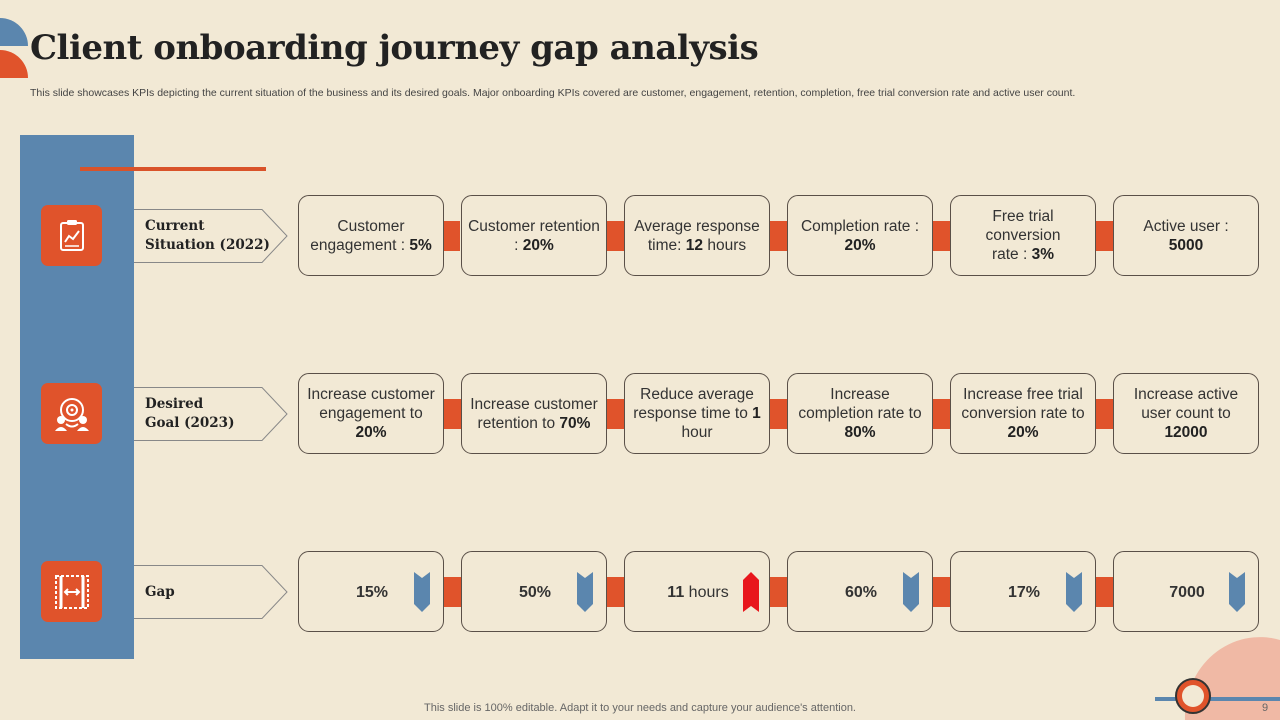 The height and width of the screenshot is (720, 1280). I want to click on kpi-card-current: Free trial conversion rate : 3%, so click(1023, 235).